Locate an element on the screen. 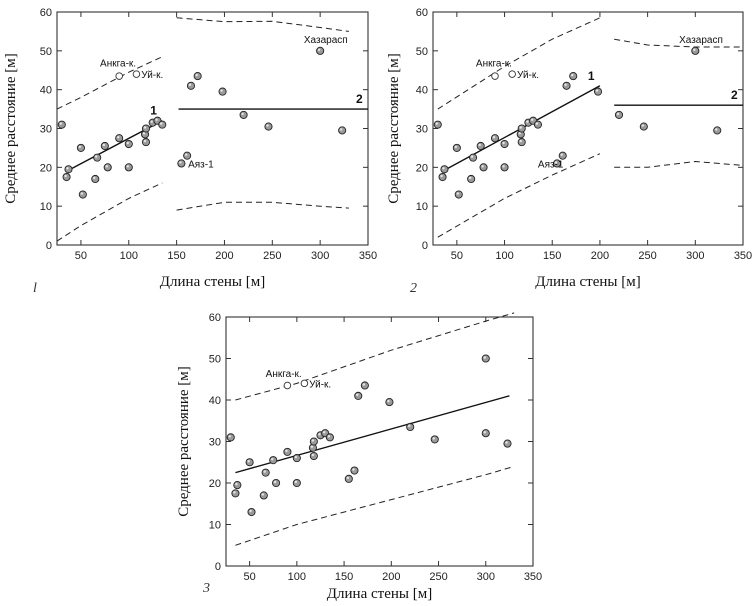  x-tick-label: 300 is located at coordinates (695, 256).